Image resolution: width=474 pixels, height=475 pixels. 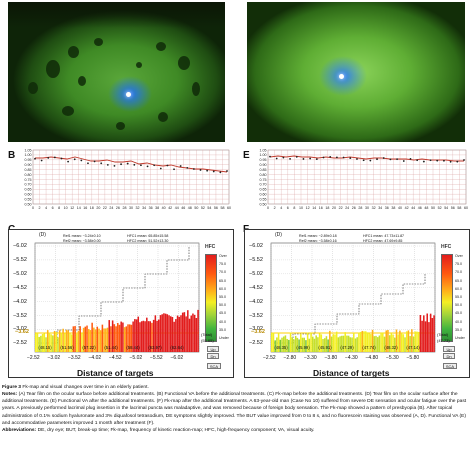 I want to click on fk-x-tick: 54, so click(x=446, y=208).